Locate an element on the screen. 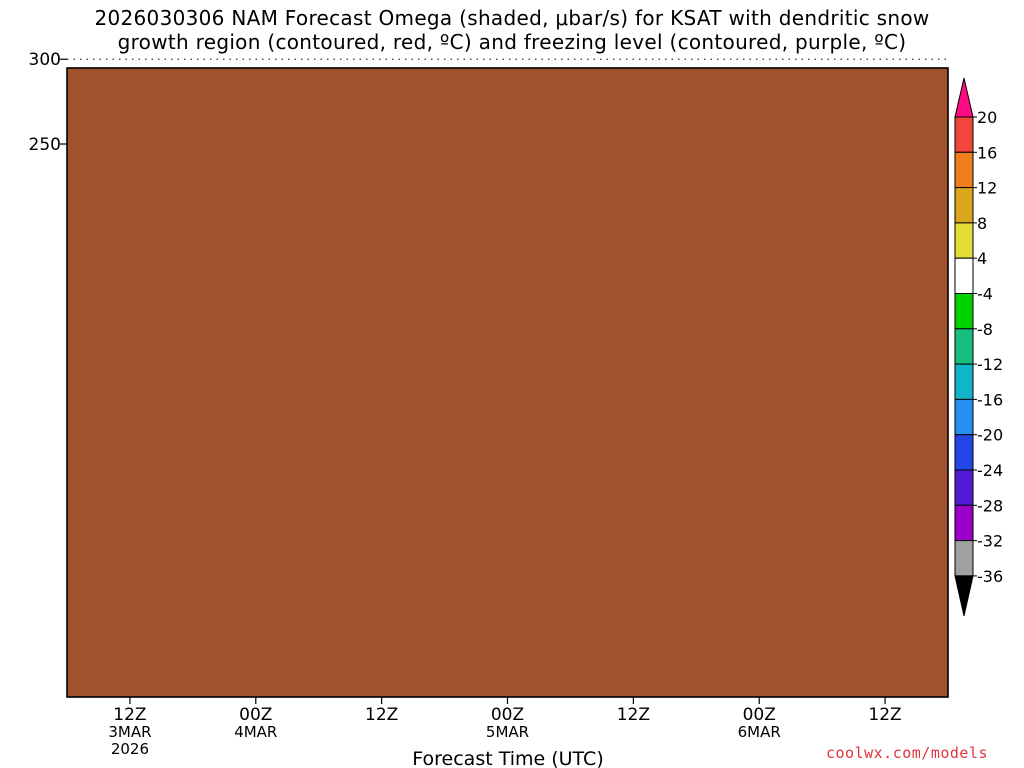 Image resolution: width=1024 pixels, height=768 pixels. colorbar-label-13: -36 is located at coordinates (990, 576).